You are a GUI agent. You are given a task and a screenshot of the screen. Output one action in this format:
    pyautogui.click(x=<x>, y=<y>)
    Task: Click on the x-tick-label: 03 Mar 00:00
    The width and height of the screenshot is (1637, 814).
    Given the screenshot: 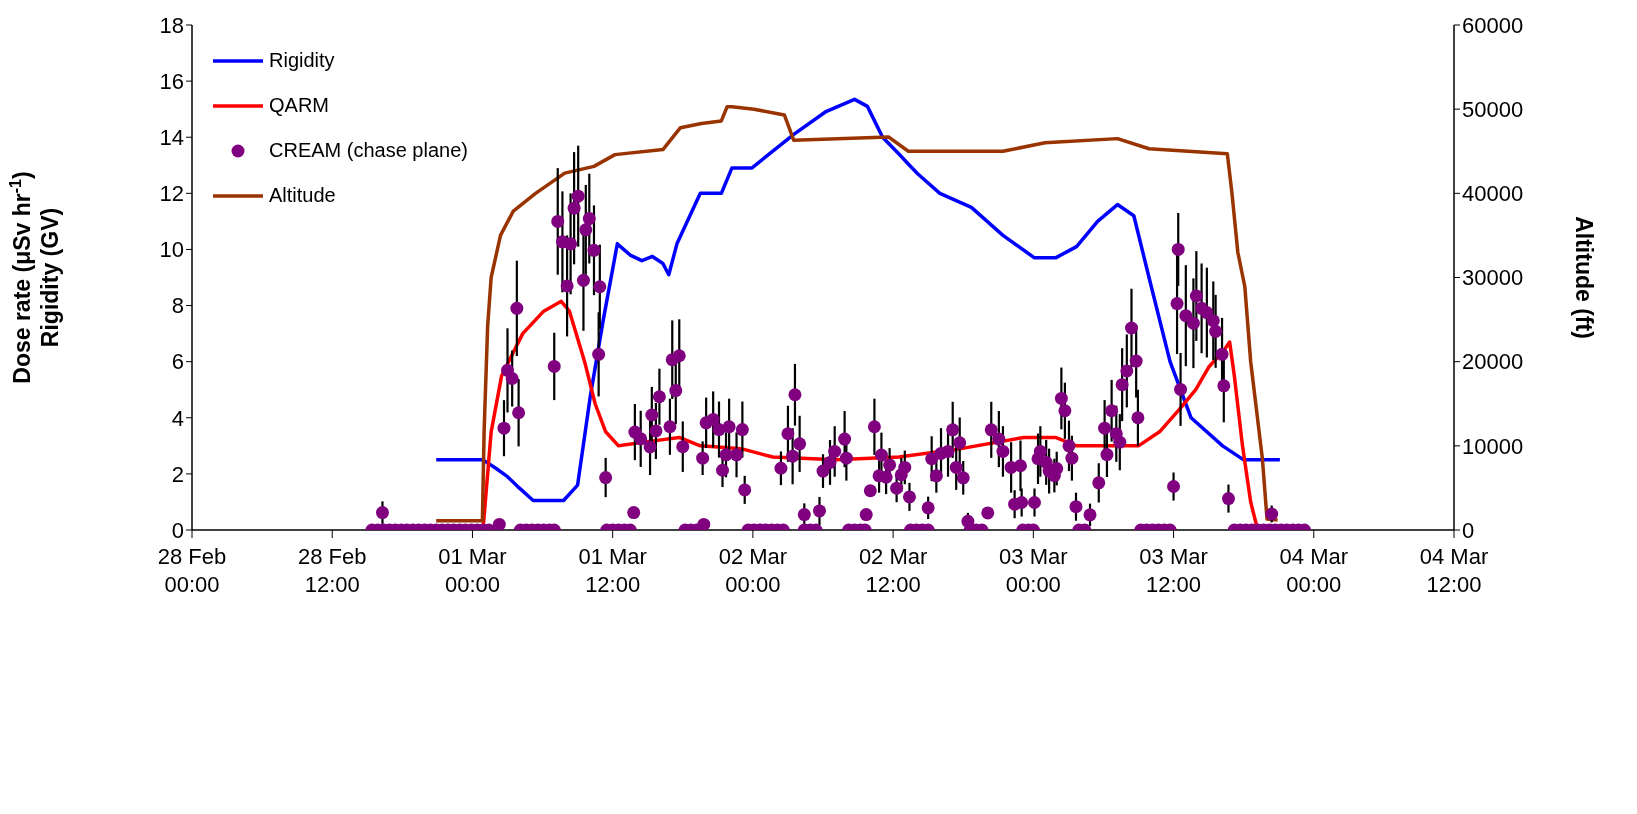 What is the action you would take?
    pyautogui.click(x=1033, y=570)
    